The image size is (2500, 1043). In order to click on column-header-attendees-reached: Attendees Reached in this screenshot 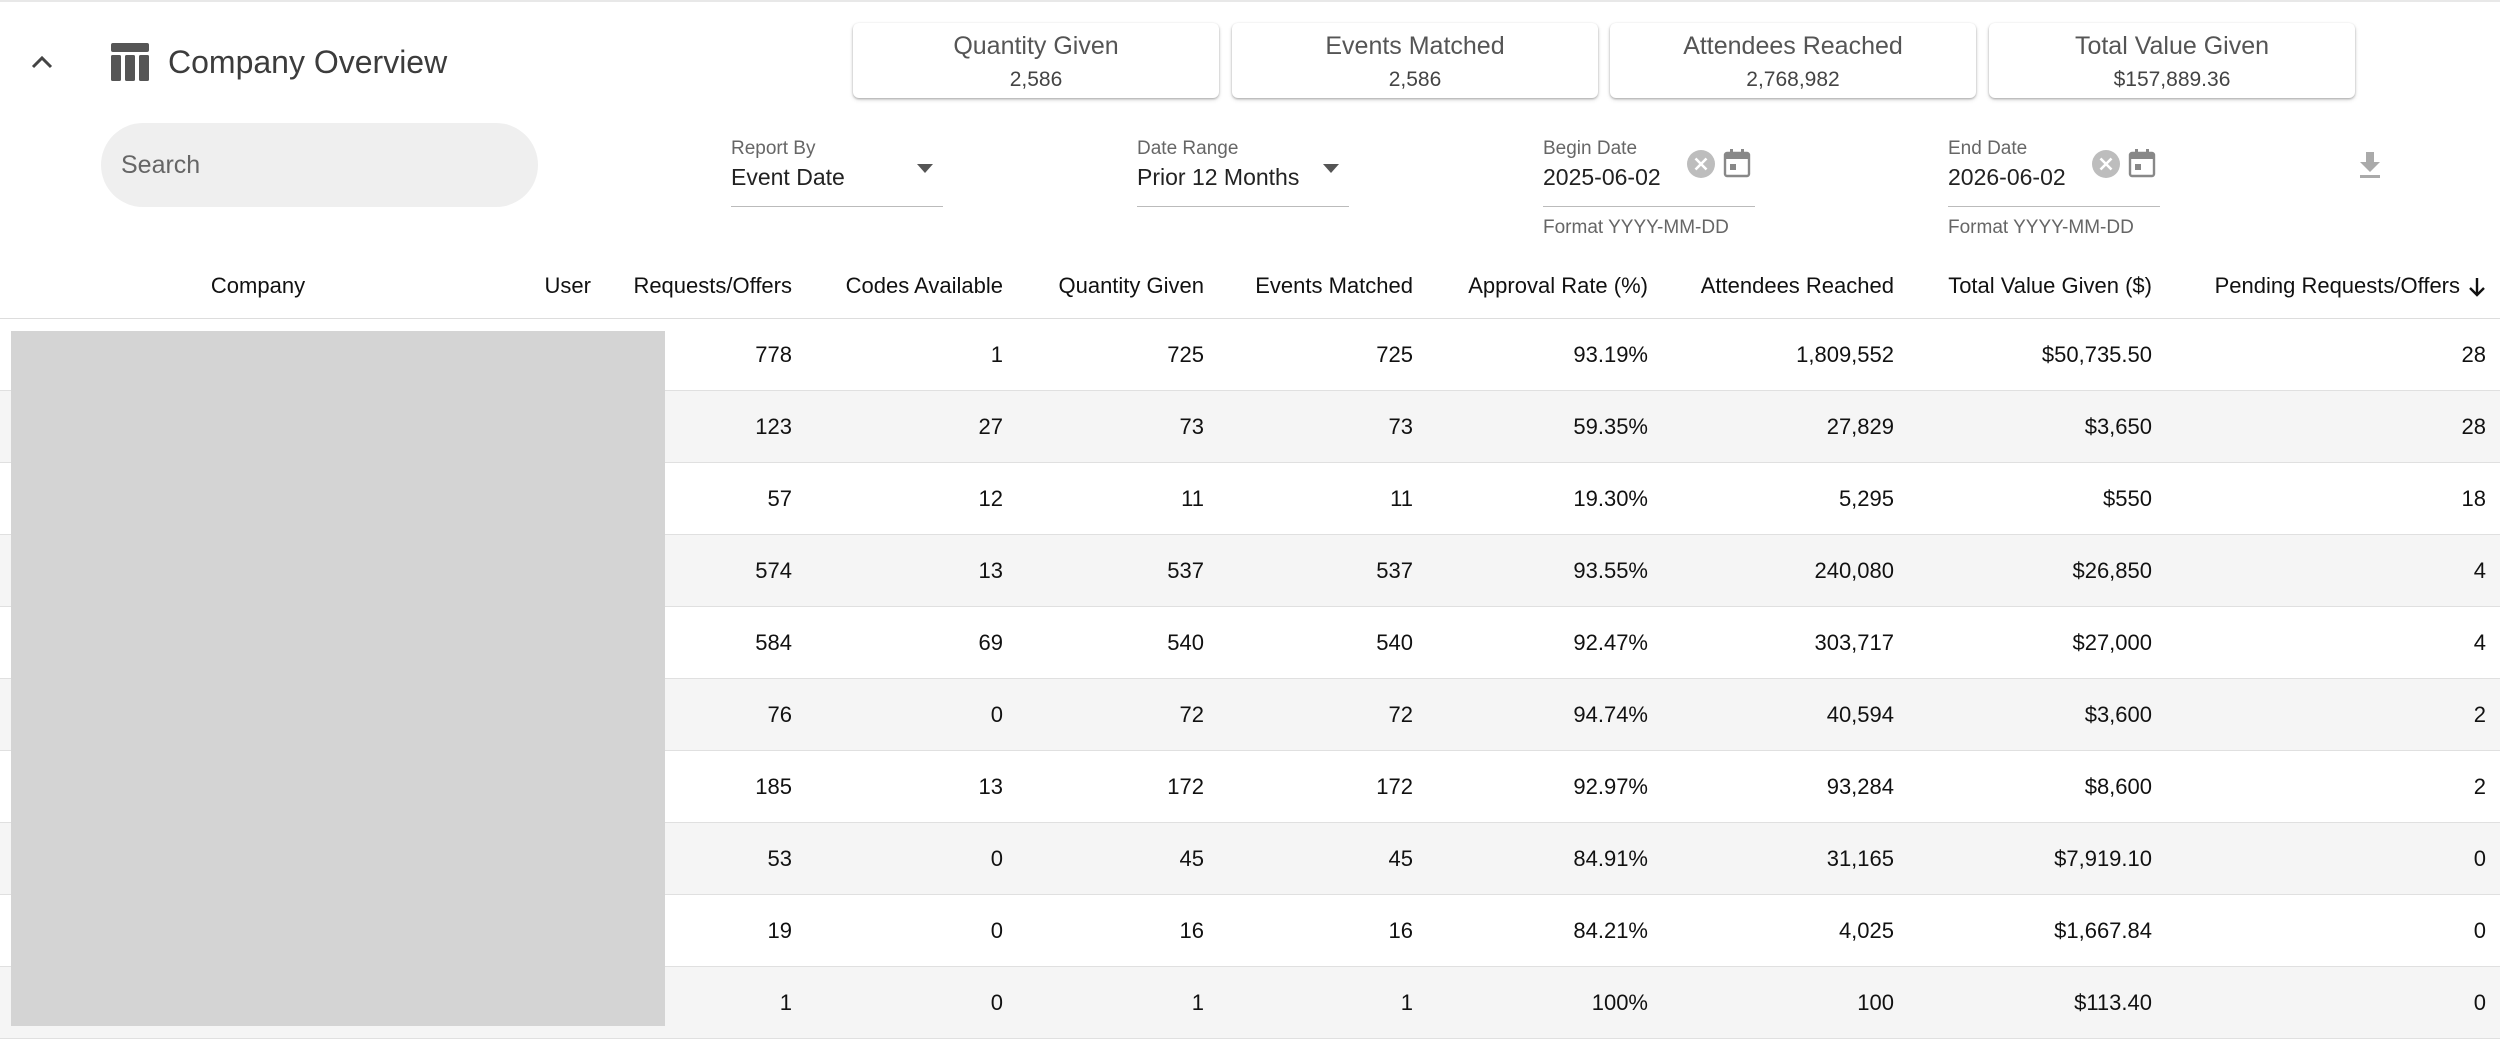, I will do `click(1783, 286)`.